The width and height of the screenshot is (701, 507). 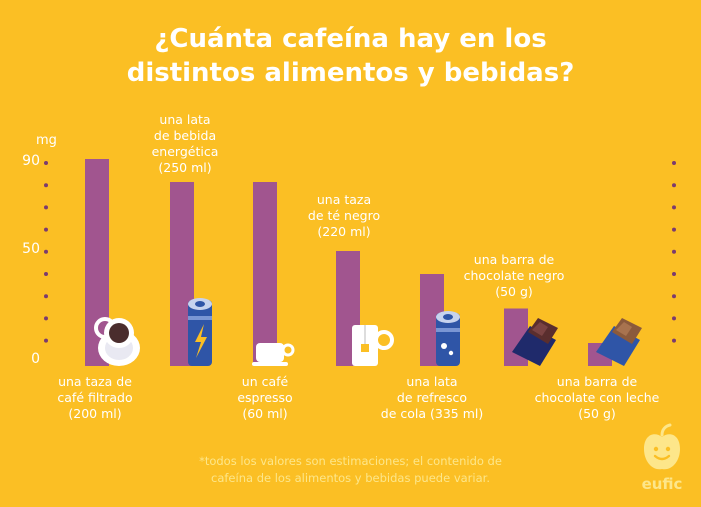 I want to click on category-label-line: de cola (335 ml), so click(x=432, y=413).